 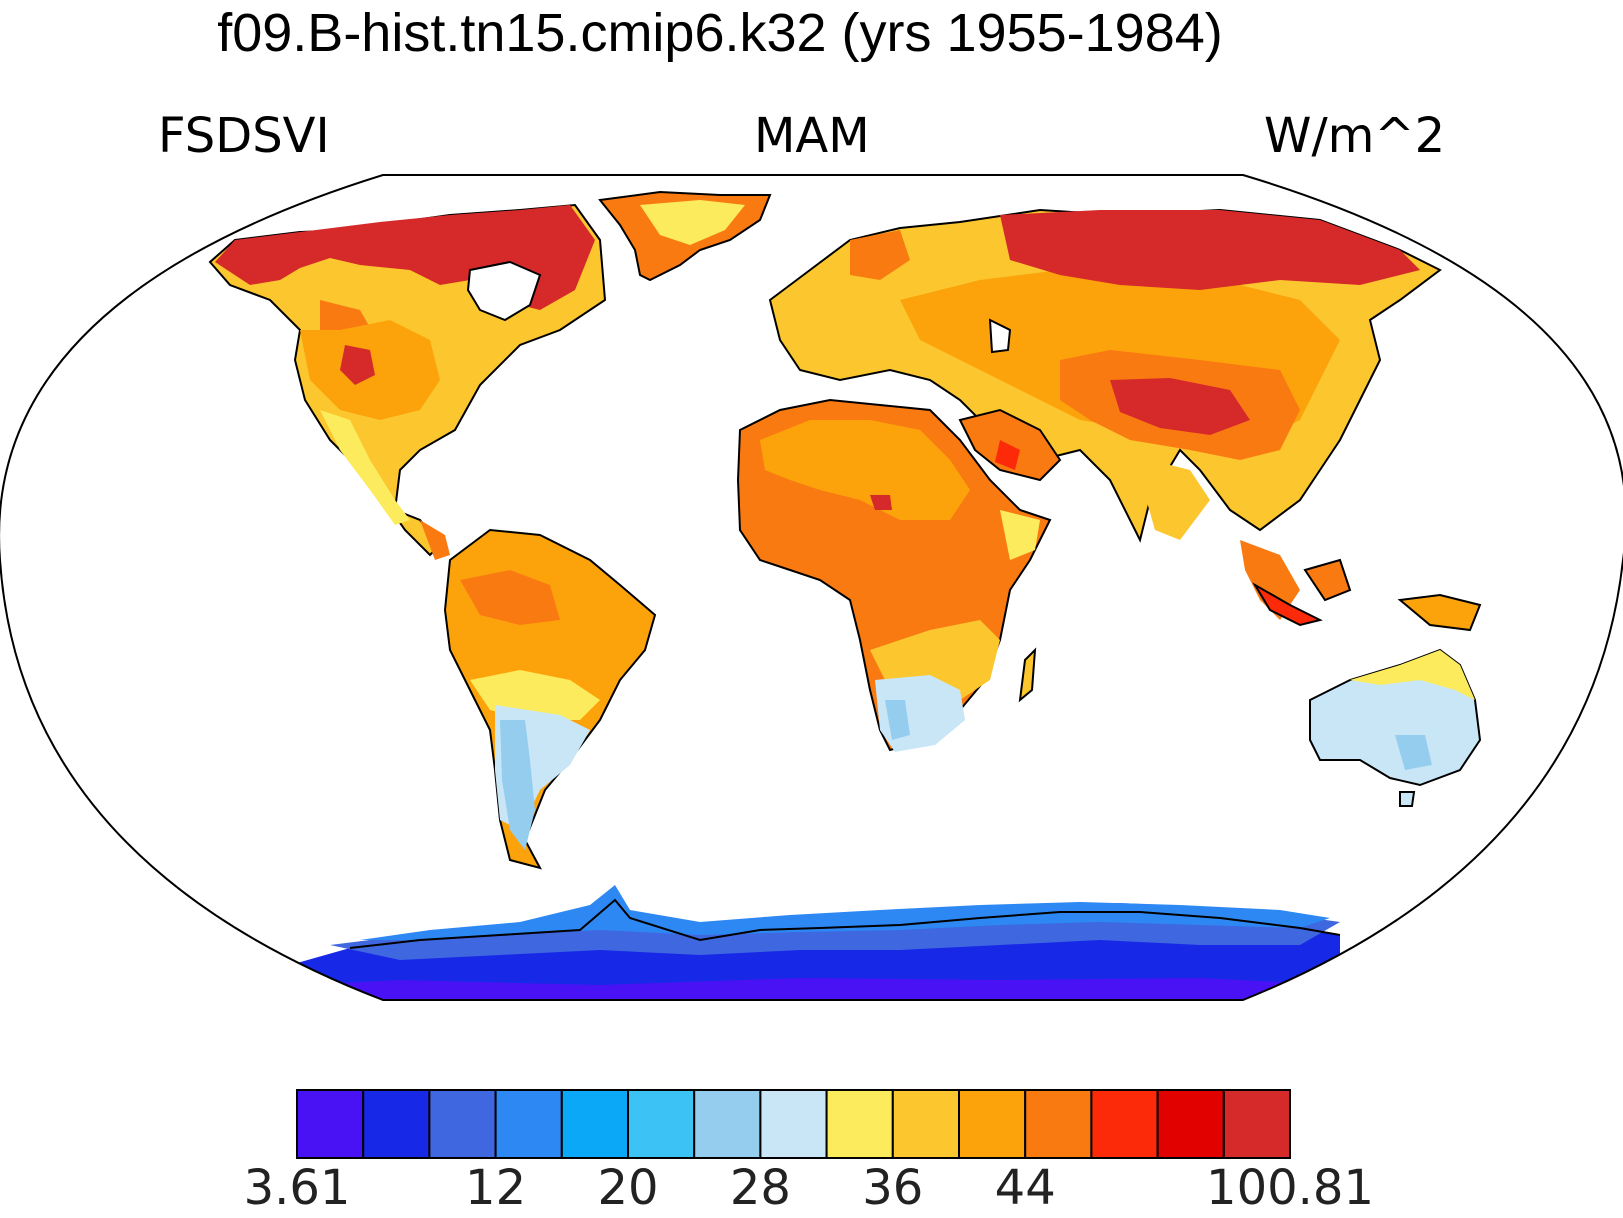 What do you see at coordinates (760, 1188) in the screenshot?
I see `colorbar-label: 28` at bounding box center [760, 1188].